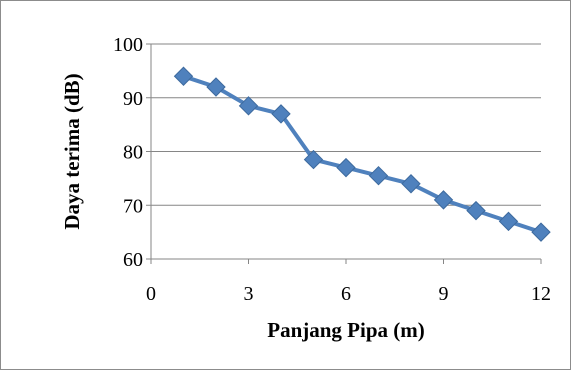 Image resolution: width=571 pixels, height=371 pixels. Describe the element at coordinates (133, 153) in the screenshot. I see `y-tick-label-80: 80` at that location.